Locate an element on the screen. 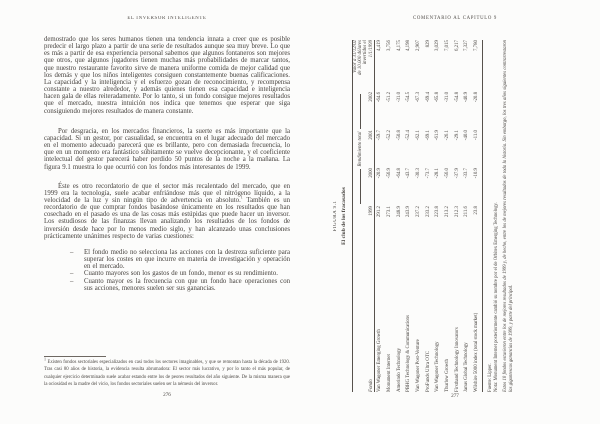  value-cell: 3,756 is located at coordinates (389, 45).